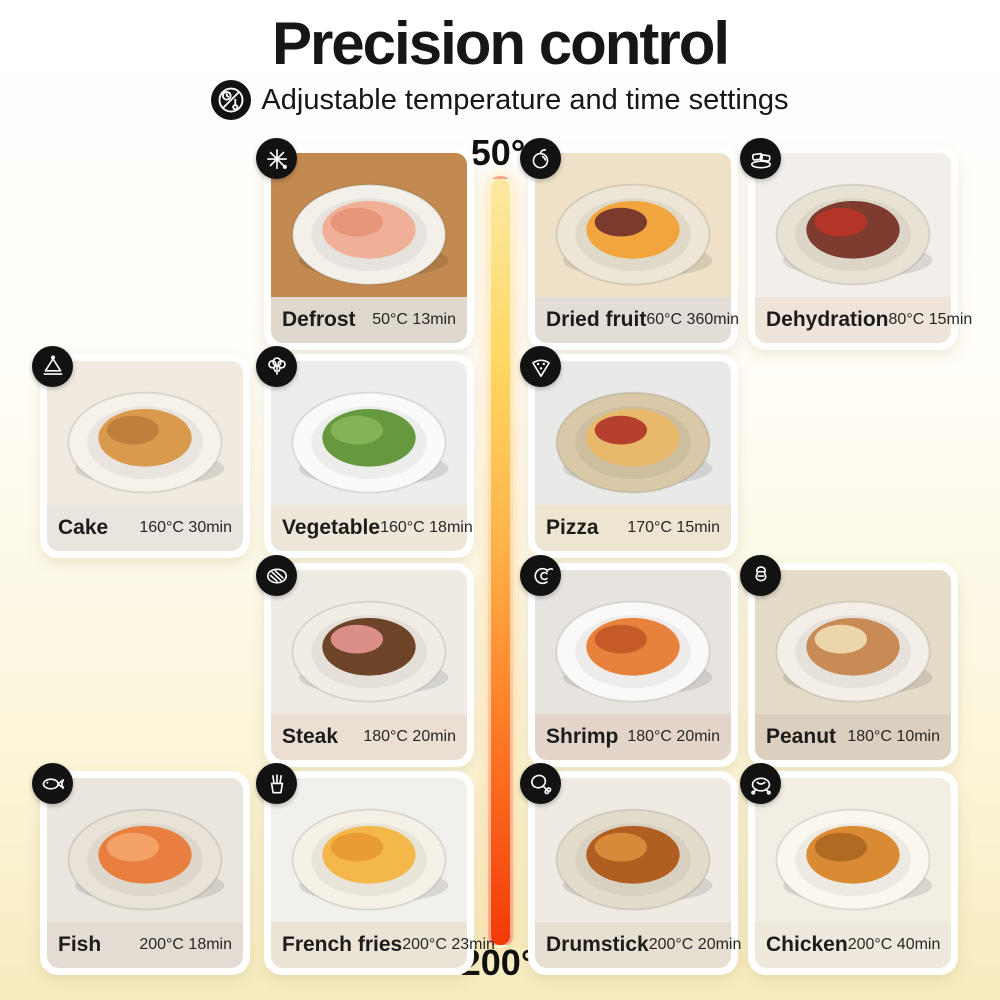 The height and width of the screenshot is (1000, 1000). Describe the element at coordinates (231, 100) in the screenshot. I see `temp-time-icon` at that location.